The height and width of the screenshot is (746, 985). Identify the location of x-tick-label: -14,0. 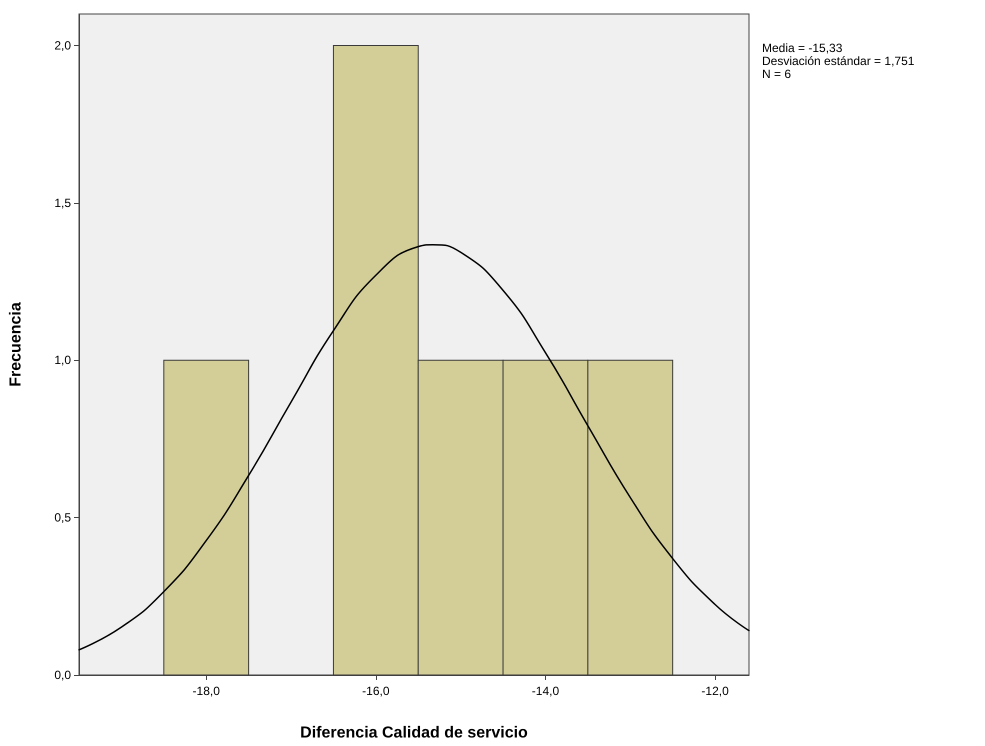
(546, 691).